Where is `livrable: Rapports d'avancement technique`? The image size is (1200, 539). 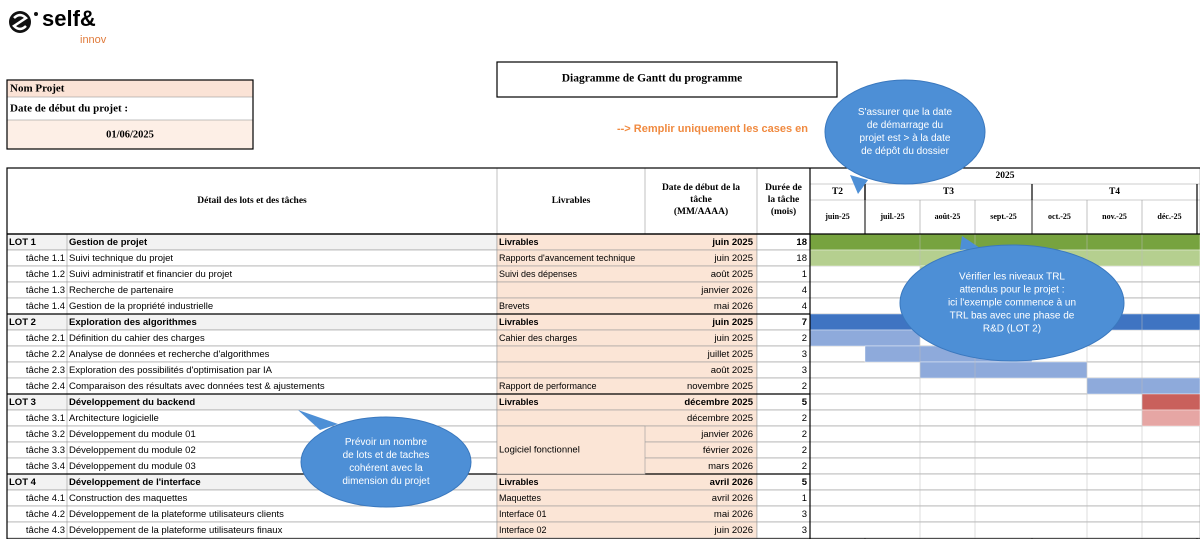 livrable: Rapports d'avancement technique is located at coordinates (567, 258).